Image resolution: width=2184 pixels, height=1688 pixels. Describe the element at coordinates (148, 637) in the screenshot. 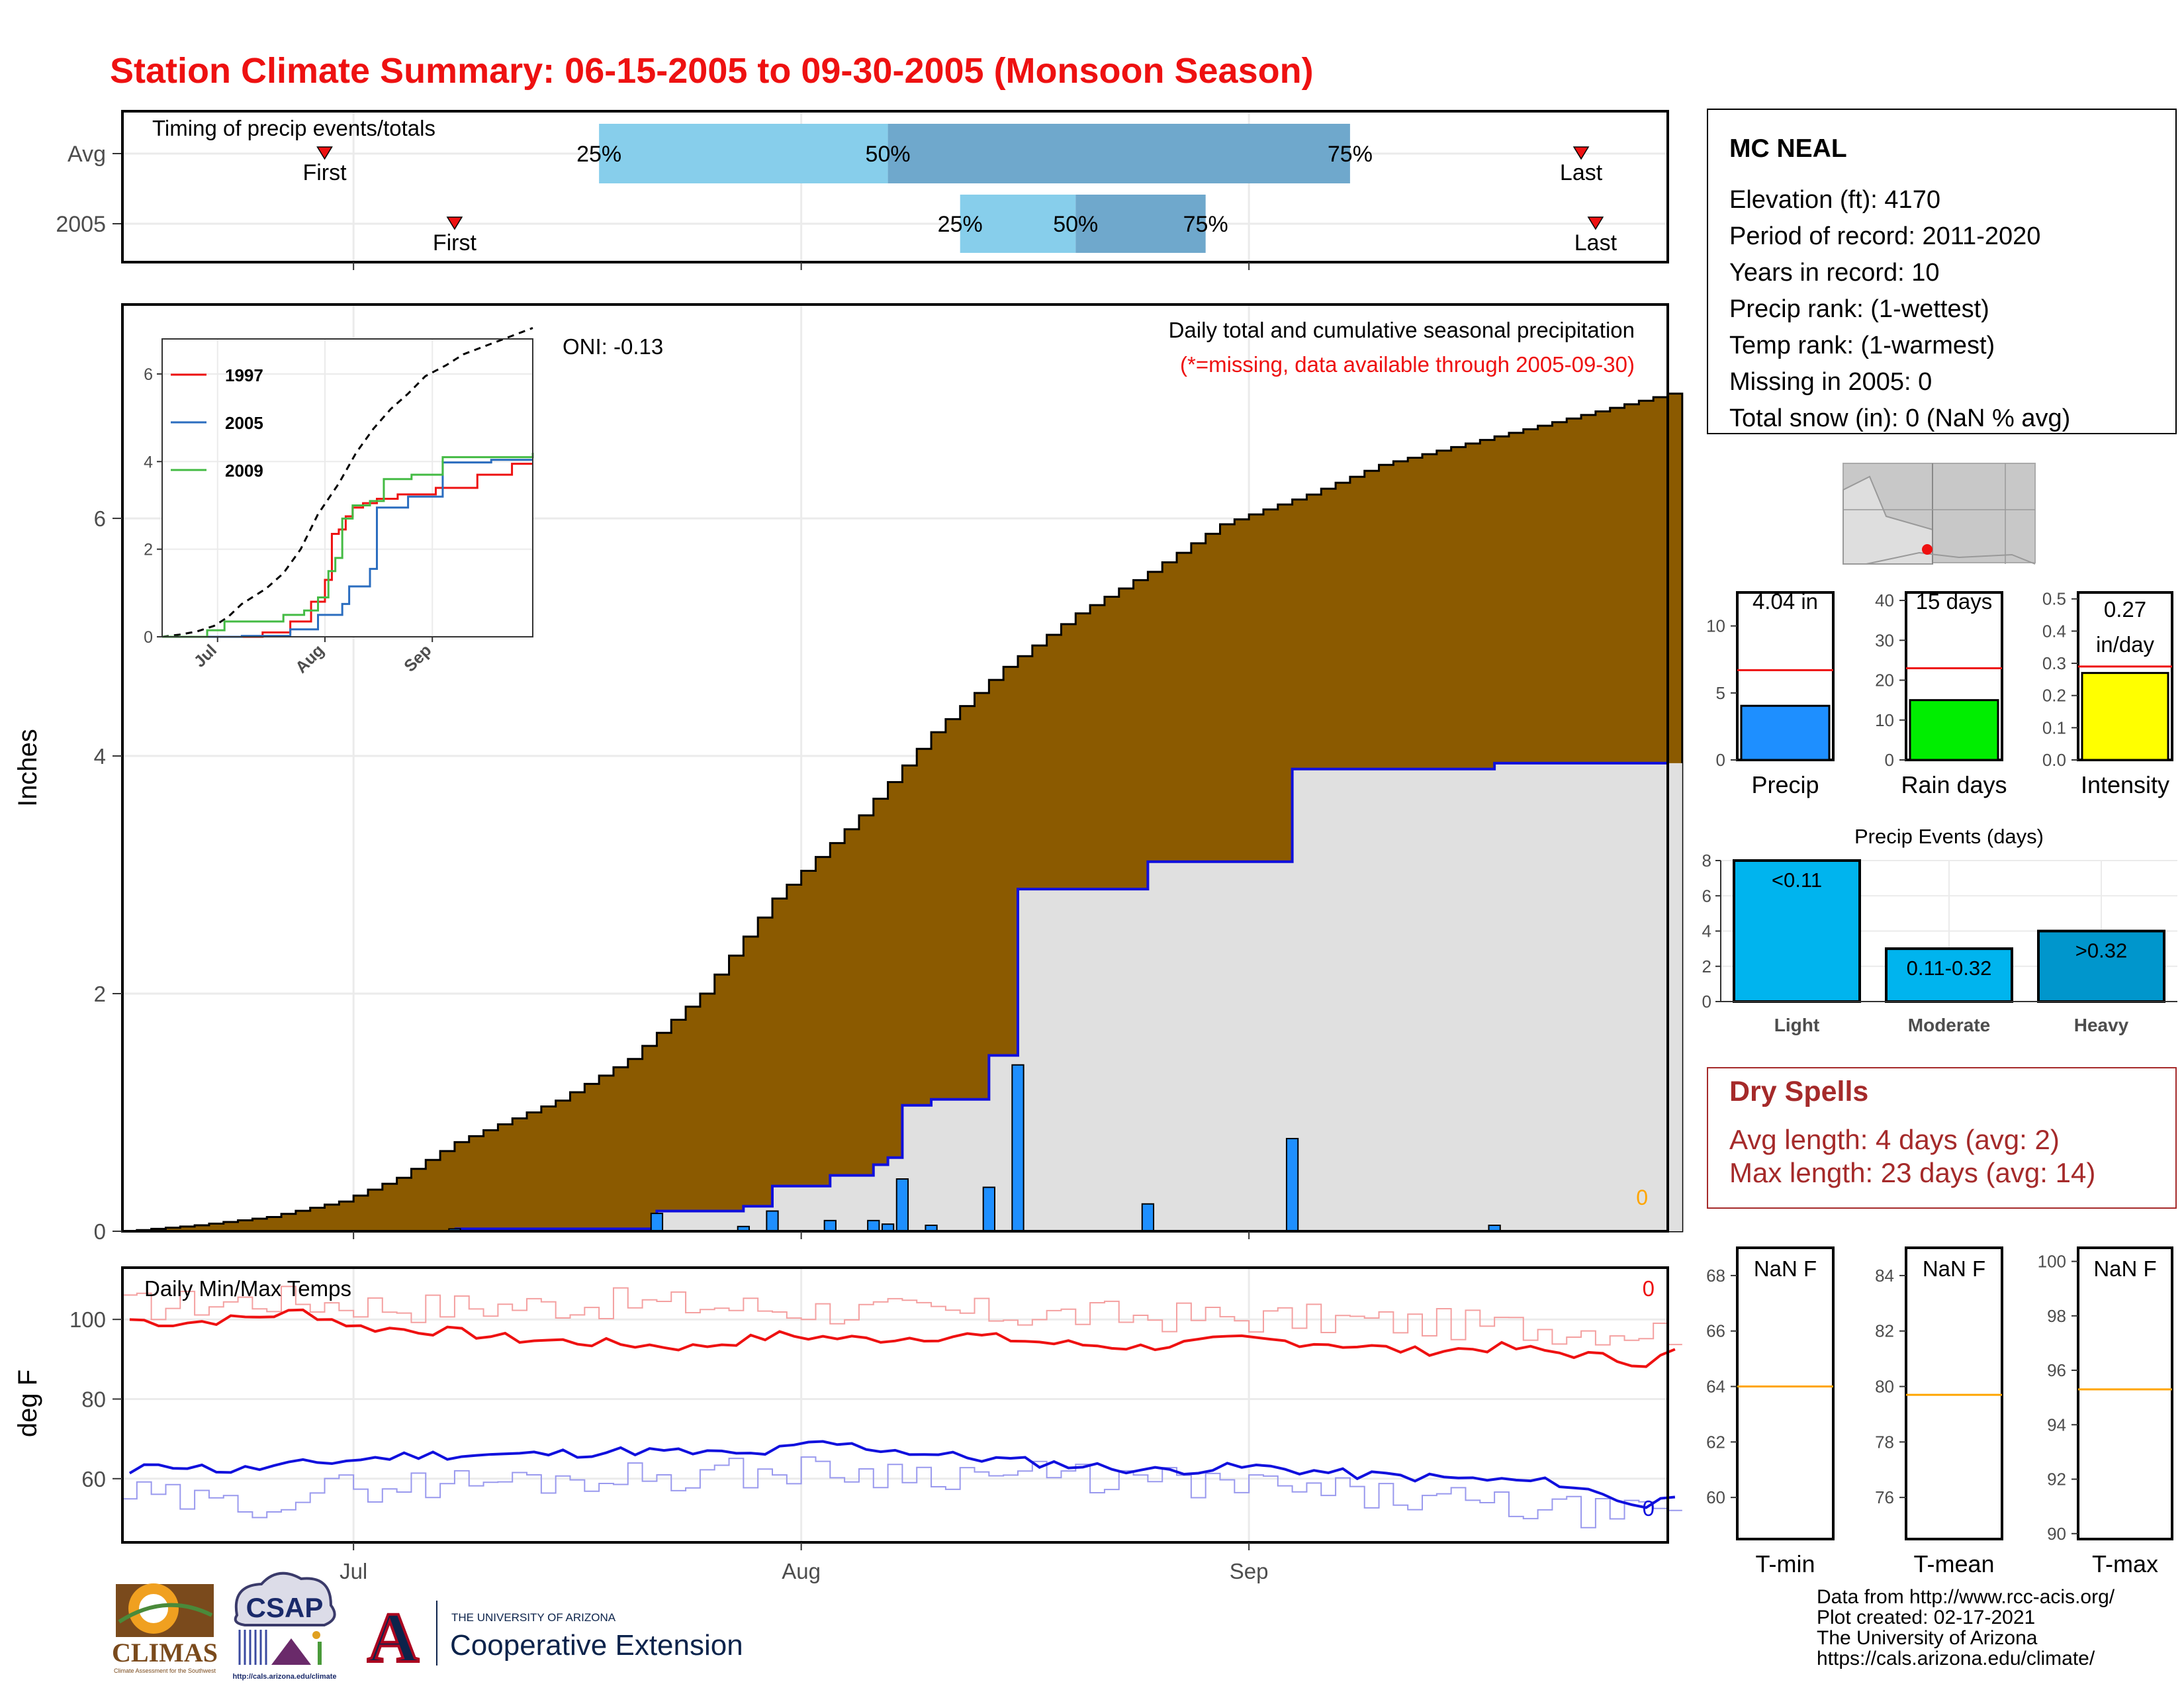

I see `inset-y-tick-label: 0` at that location.